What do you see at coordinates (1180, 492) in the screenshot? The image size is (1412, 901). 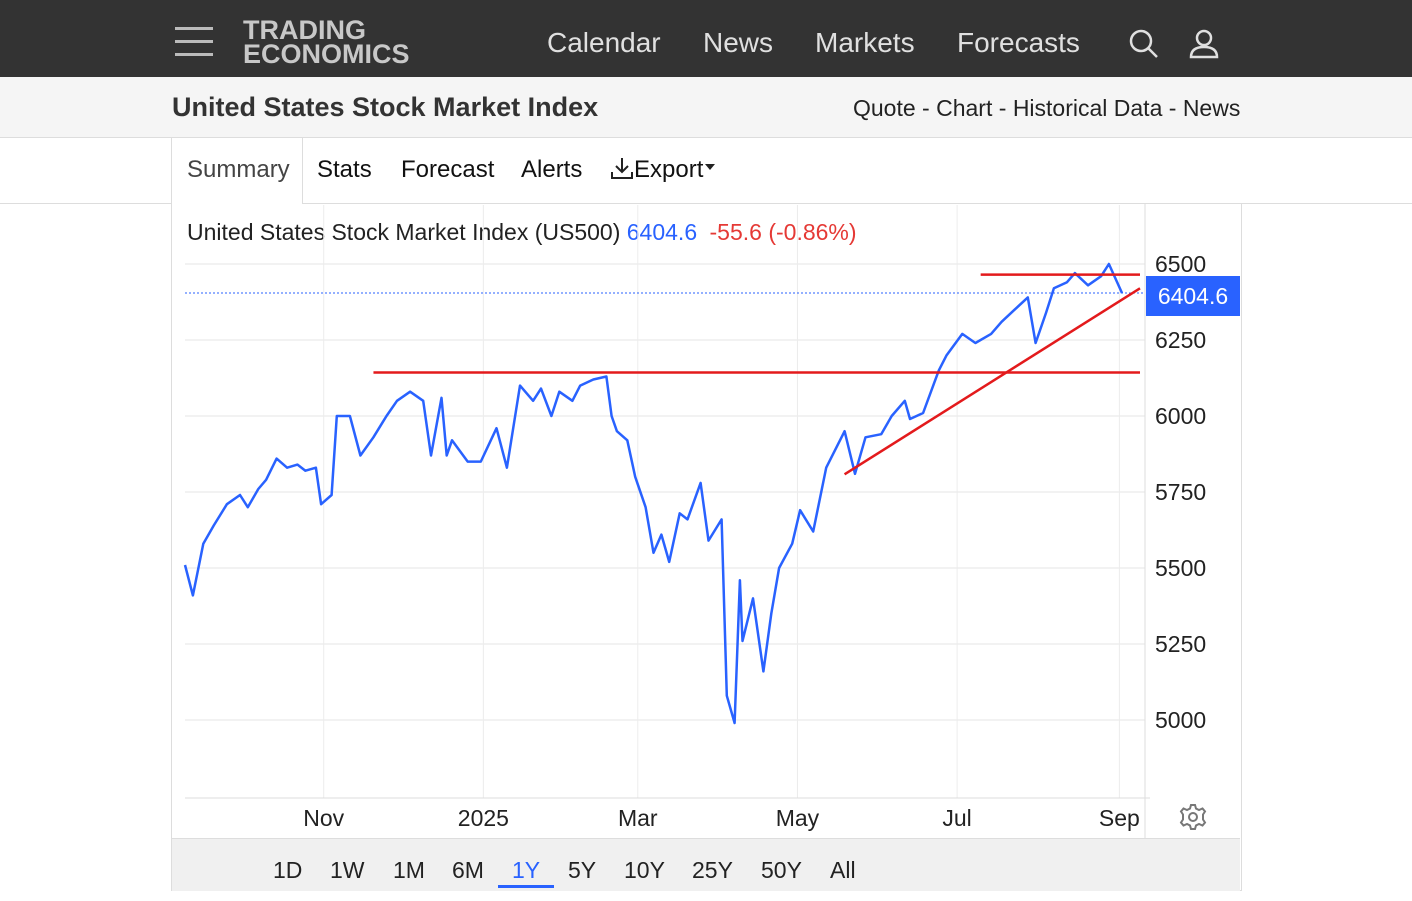 I see `y-tick-label: 5750` at bounding box center [1180, 492].